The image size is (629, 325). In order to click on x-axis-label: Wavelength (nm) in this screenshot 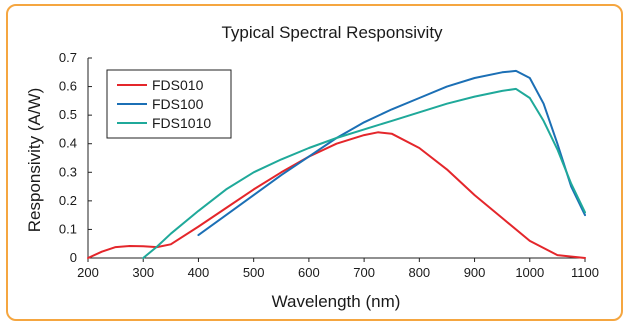, I will do `click(336, 301)`.